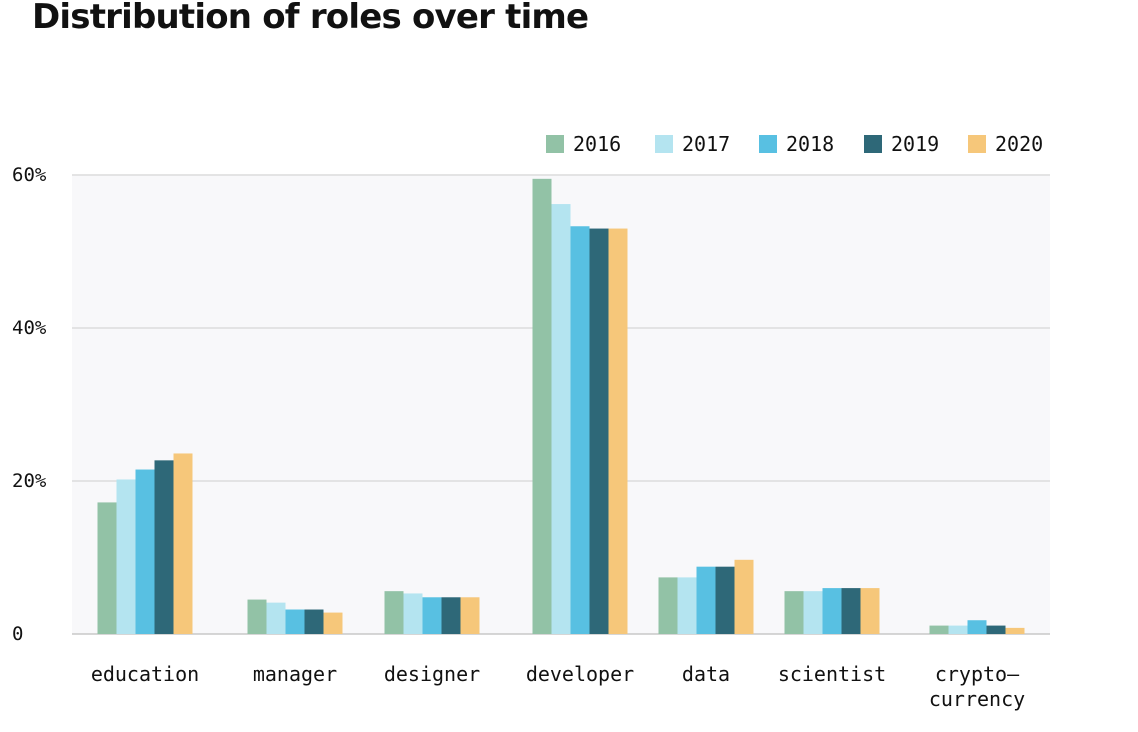 Image resolution: width=1138 pixels, height=732 pixels. I want to click on bar-designer-2017, so click(413, 613).